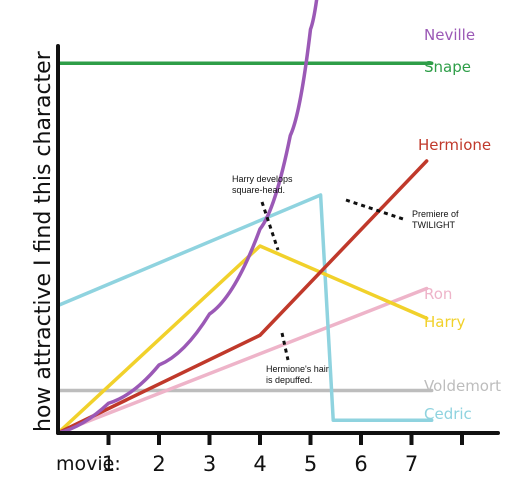 This screenshot has height=491, width=530. What do you see at coordinates (454, 145) in the screenshot?
I see `series-label-hermione: Hermione` at bounding box center [454, 145].